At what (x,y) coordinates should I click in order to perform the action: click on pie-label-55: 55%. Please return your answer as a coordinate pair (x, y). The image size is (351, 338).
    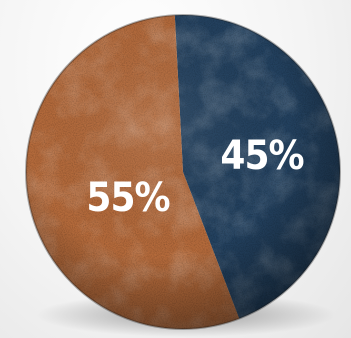
    Looking at the image, I should click on (127, 198).